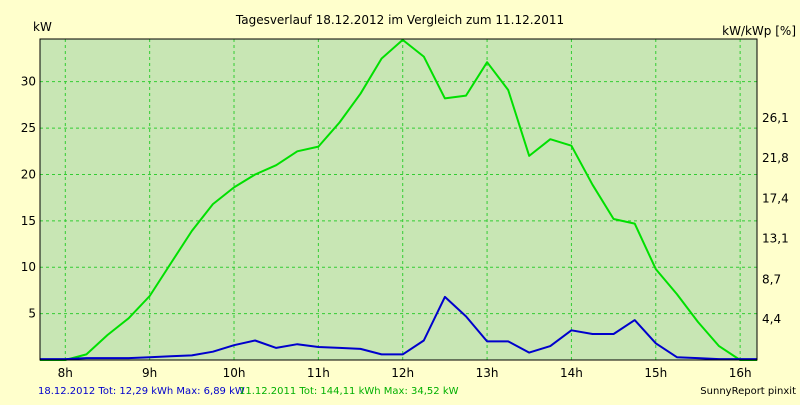 This screenshot has height=405, width=800. I want to click on x-tick-label: 13h, so click(487, 373).